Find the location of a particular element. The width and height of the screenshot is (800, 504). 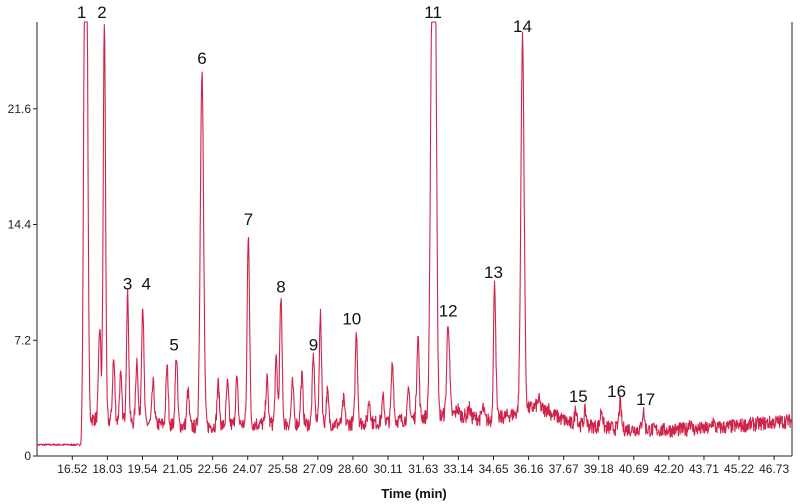

peak-label-11: 11 is located at coordinates (433, 12).